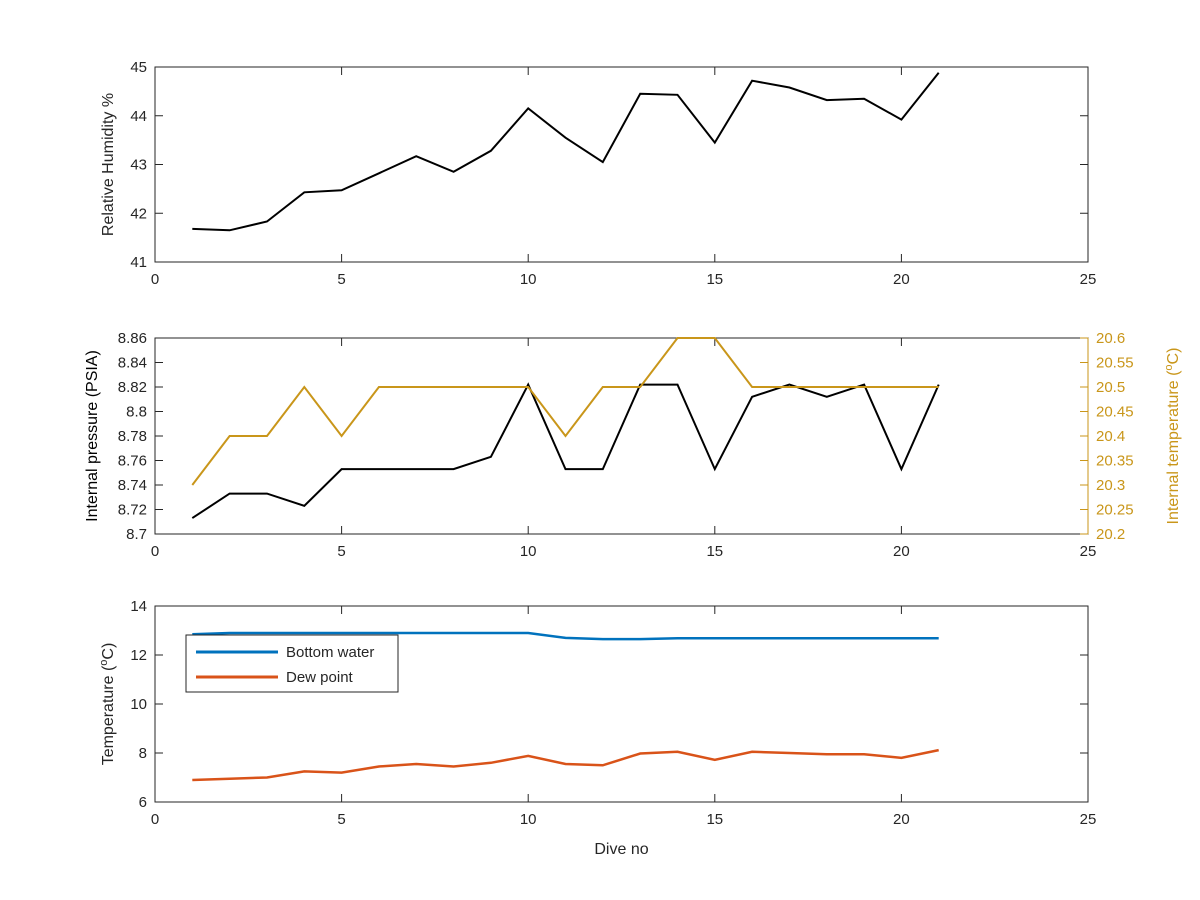  I want to click on legend-label: Dew point, so click(320, 677).